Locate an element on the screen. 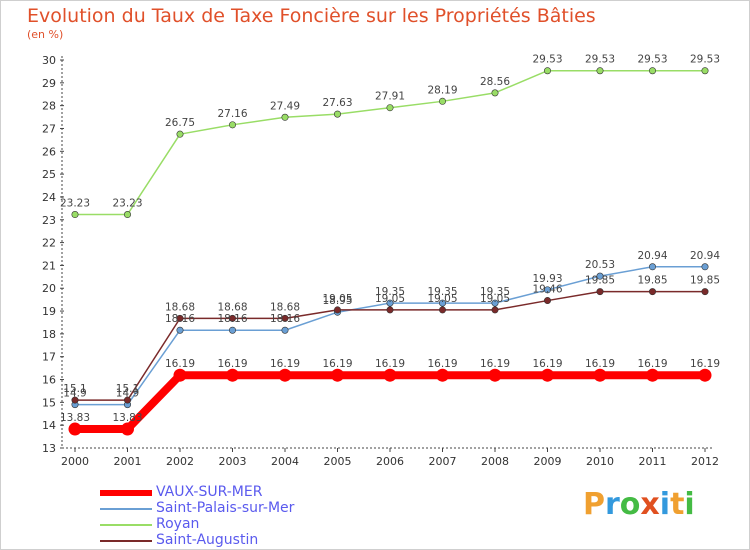 Image resolution: width=750 pixels, height=550 pixels. logo-letter: r is located at coordinates (612, 504).